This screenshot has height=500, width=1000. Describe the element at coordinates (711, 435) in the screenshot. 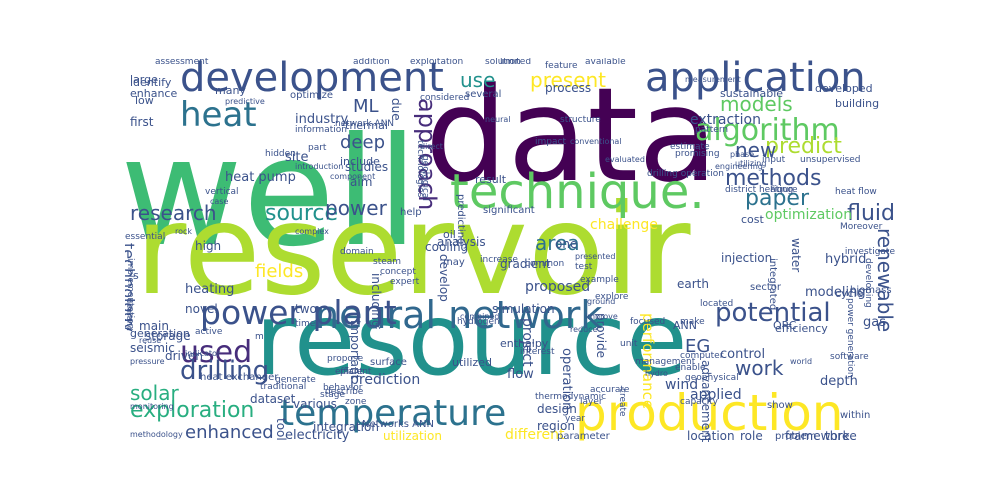

I see `word-location: location` at that location.